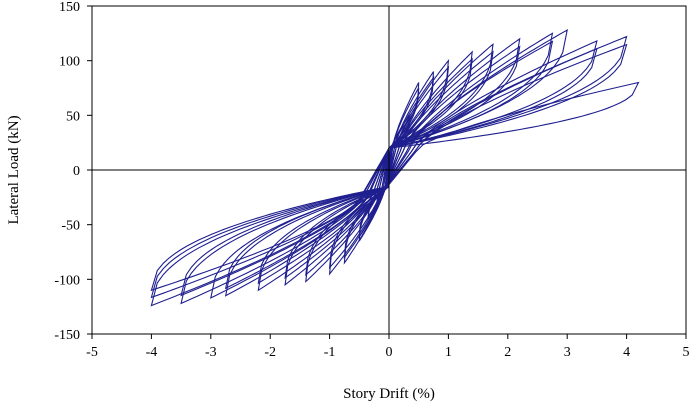 The width and height of the screenshot is (692, 406). What do you see at coordinates (14, 169) in the screenshot?
I see `y-axis-title: Lateral Load (kN)` at bounding box center [14, 169].